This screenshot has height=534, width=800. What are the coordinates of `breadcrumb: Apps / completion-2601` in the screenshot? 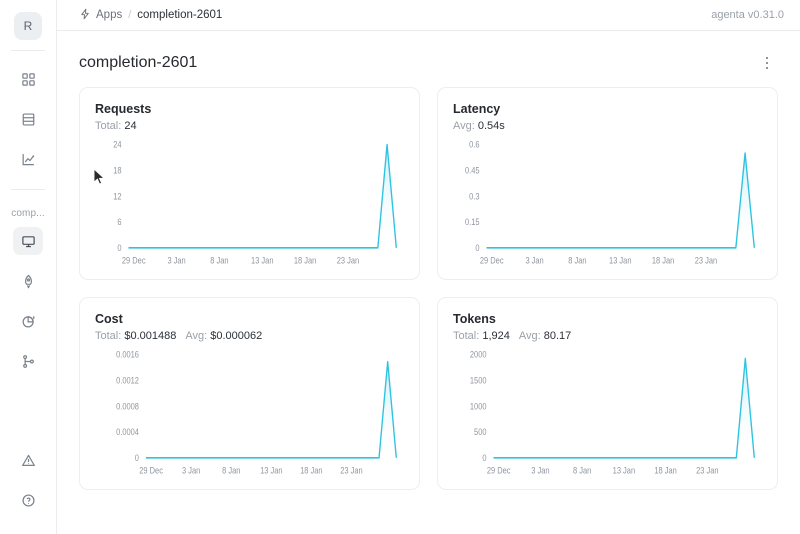 It's located at (150, 15).